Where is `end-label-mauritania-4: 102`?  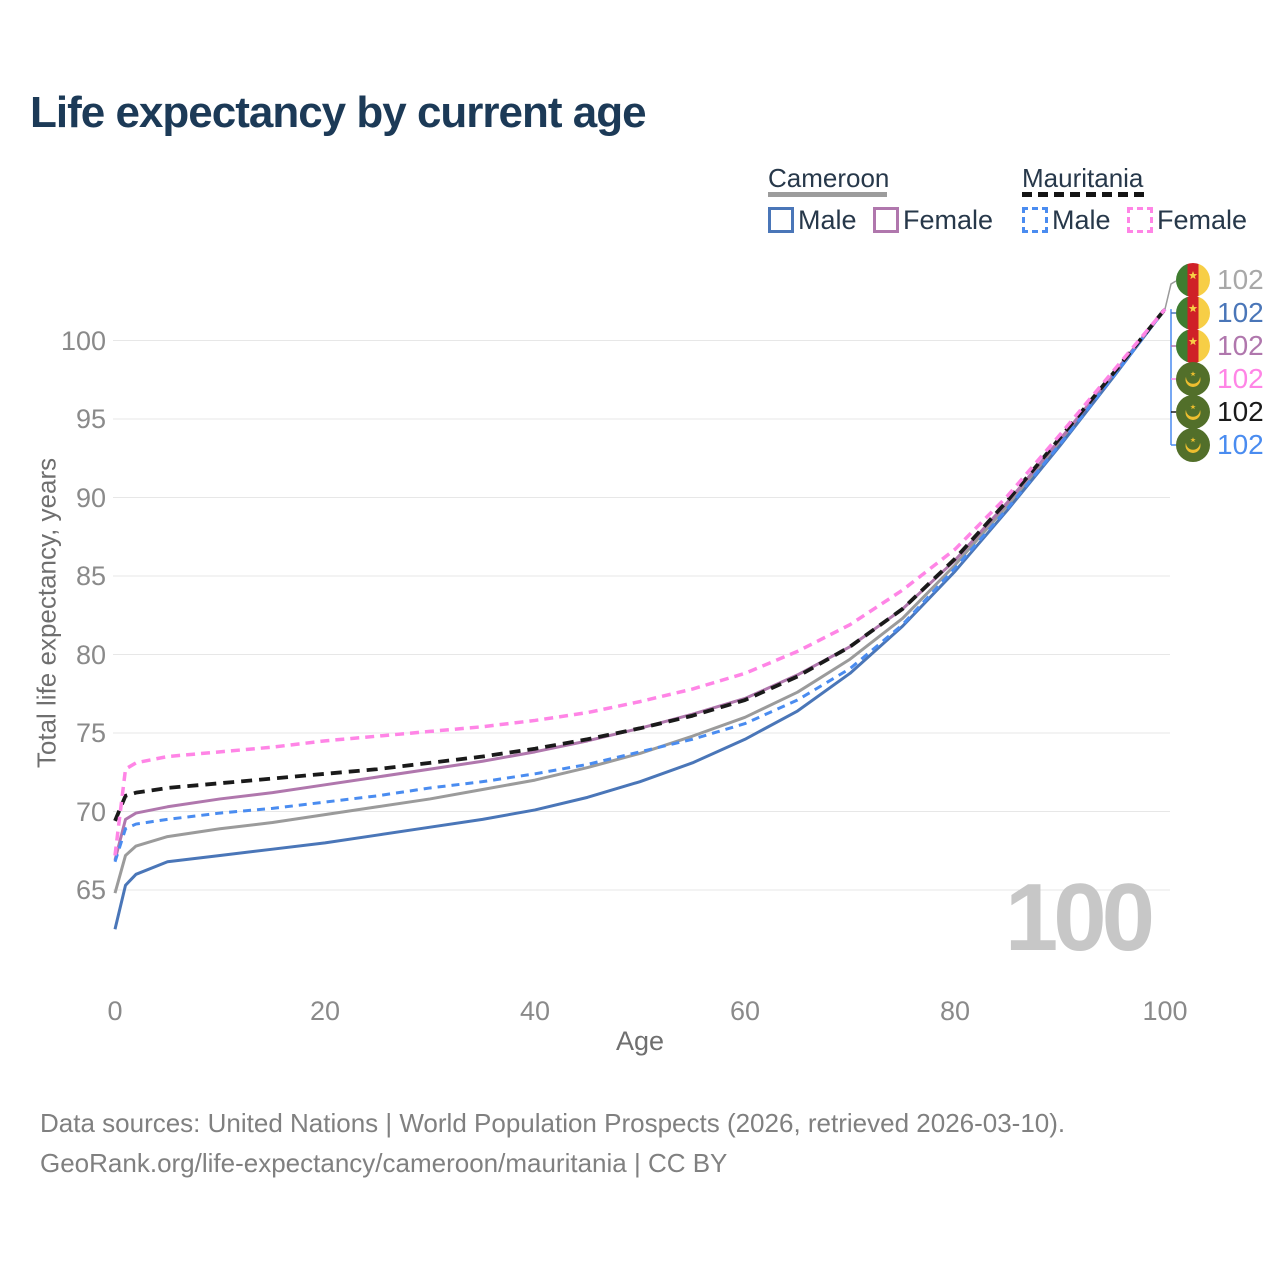
end-label-mauritania-4: 102 is located at coordinates (1220, 412).